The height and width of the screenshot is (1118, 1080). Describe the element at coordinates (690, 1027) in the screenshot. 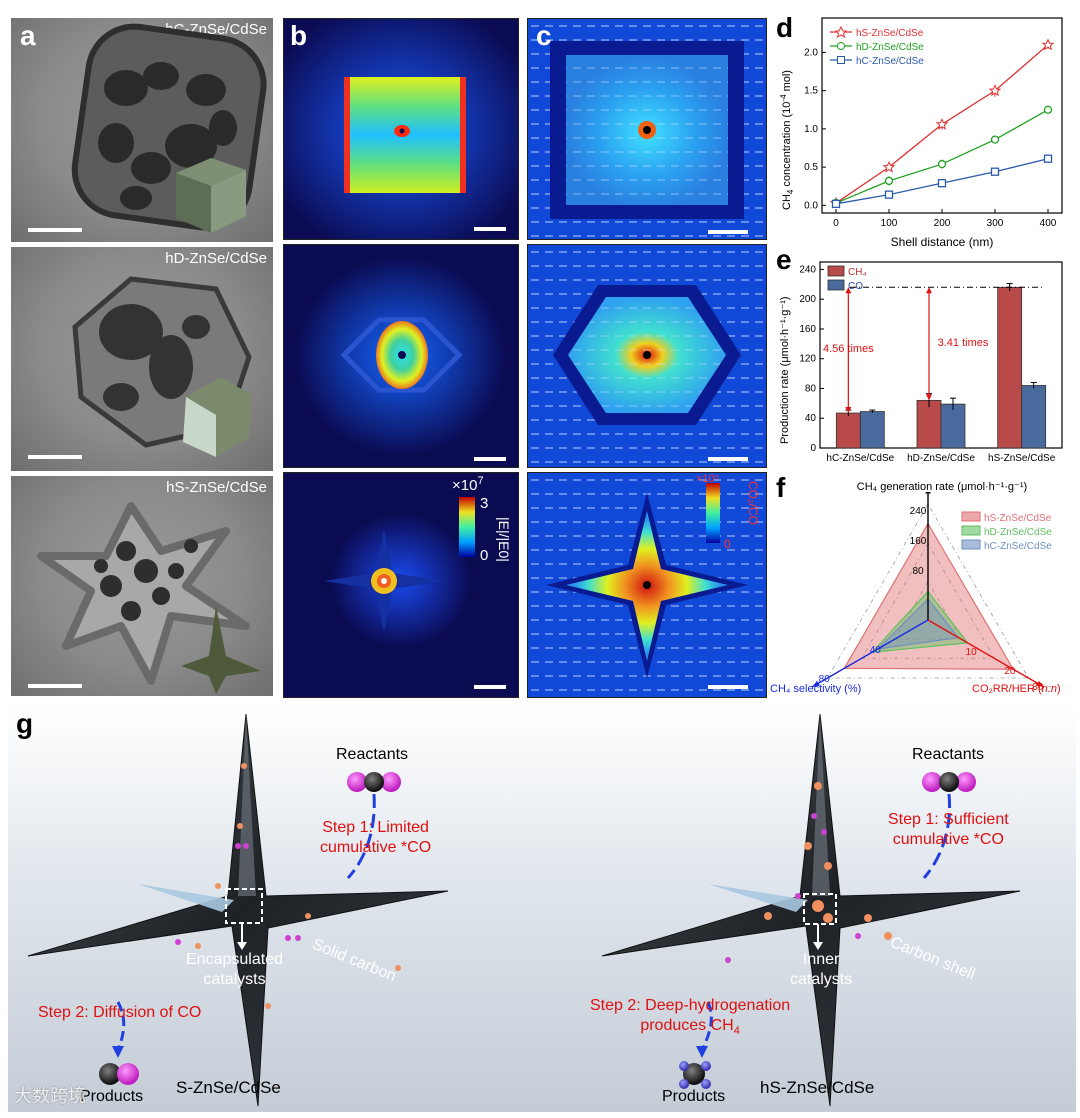

I see `step2-line2: produces CH4` at that location.